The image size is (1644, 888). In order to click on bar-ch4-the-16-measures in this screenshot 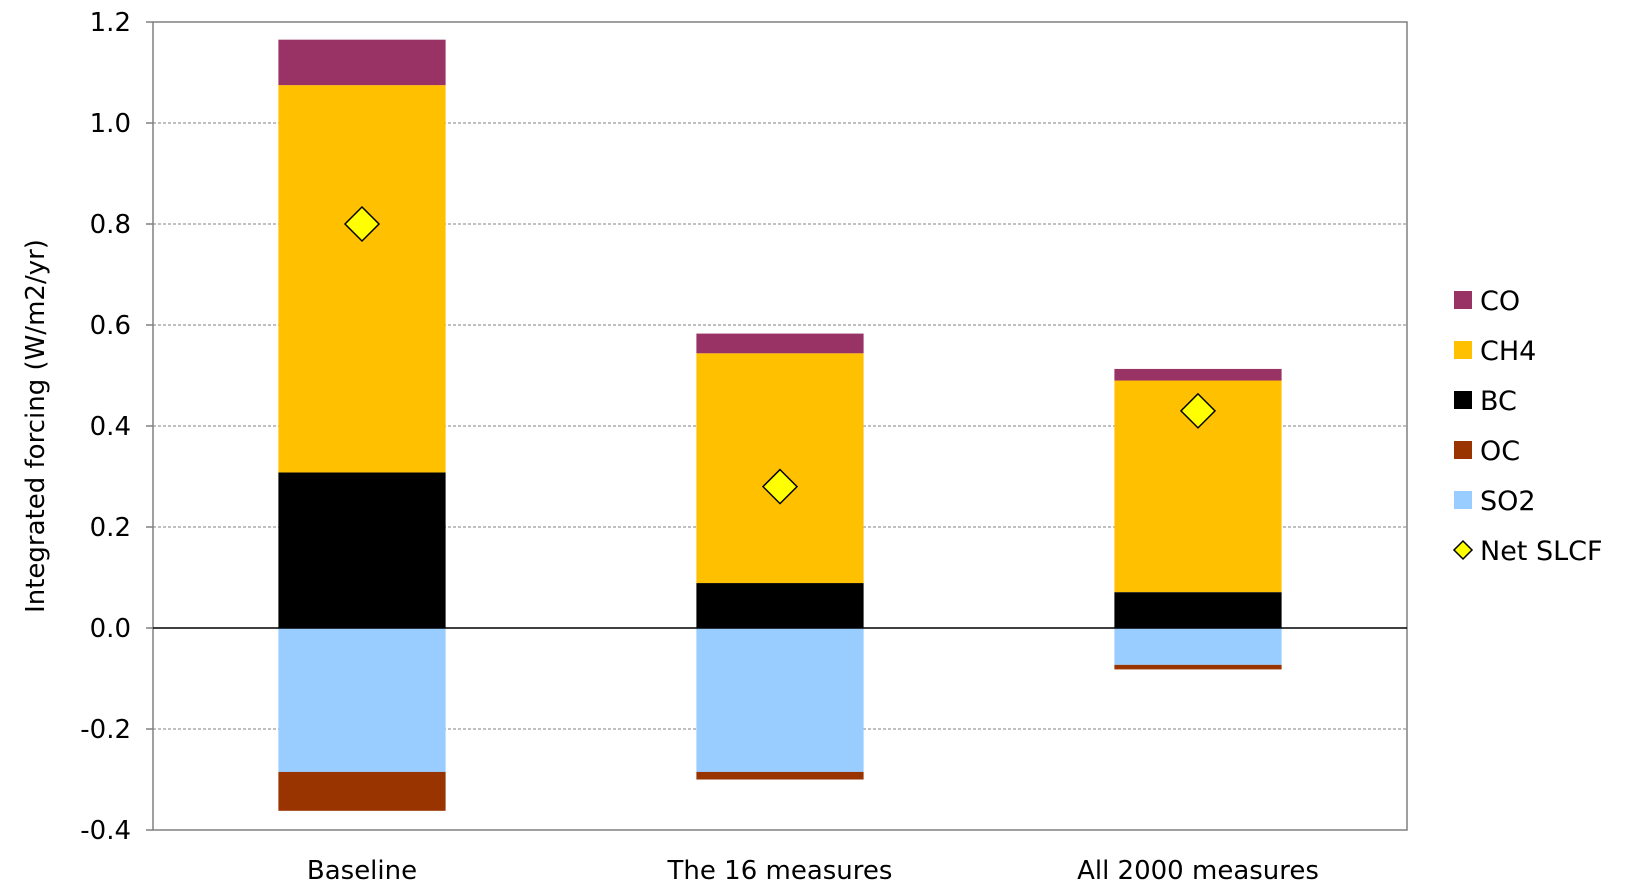, I will do `click(780, 468)`.